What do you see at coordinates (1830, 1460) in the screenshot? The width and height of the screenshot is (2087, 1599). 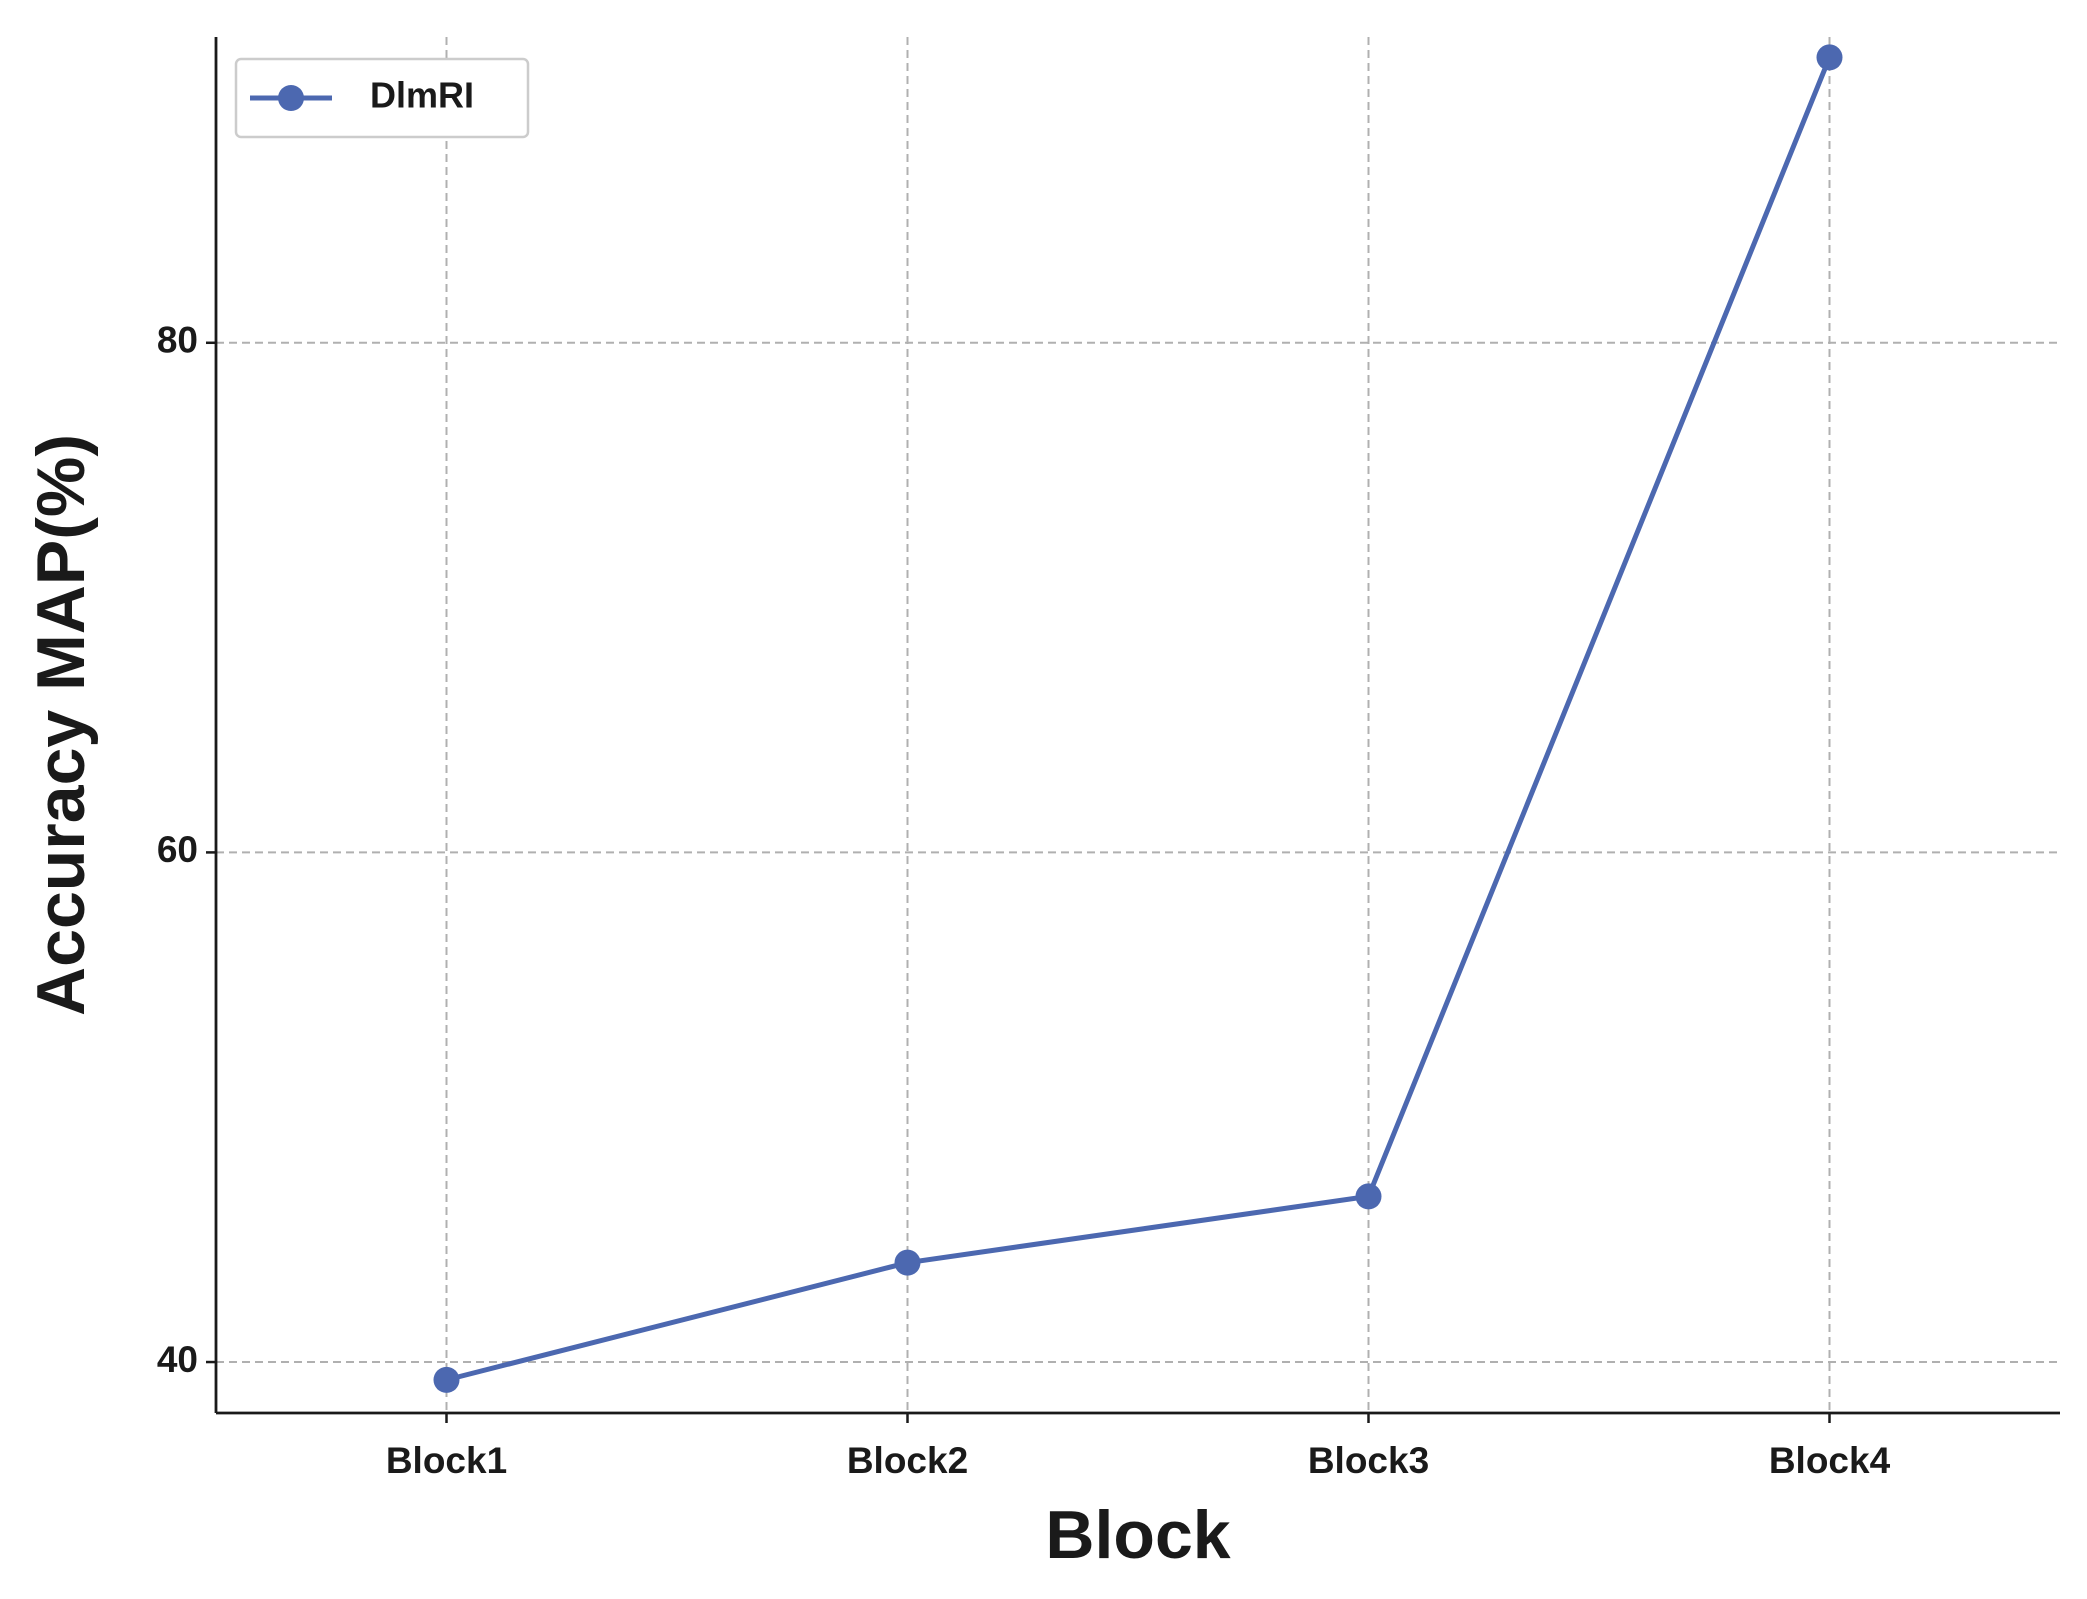 I see `x-tick-label: Block4` at bounding box center [1830, 1460].